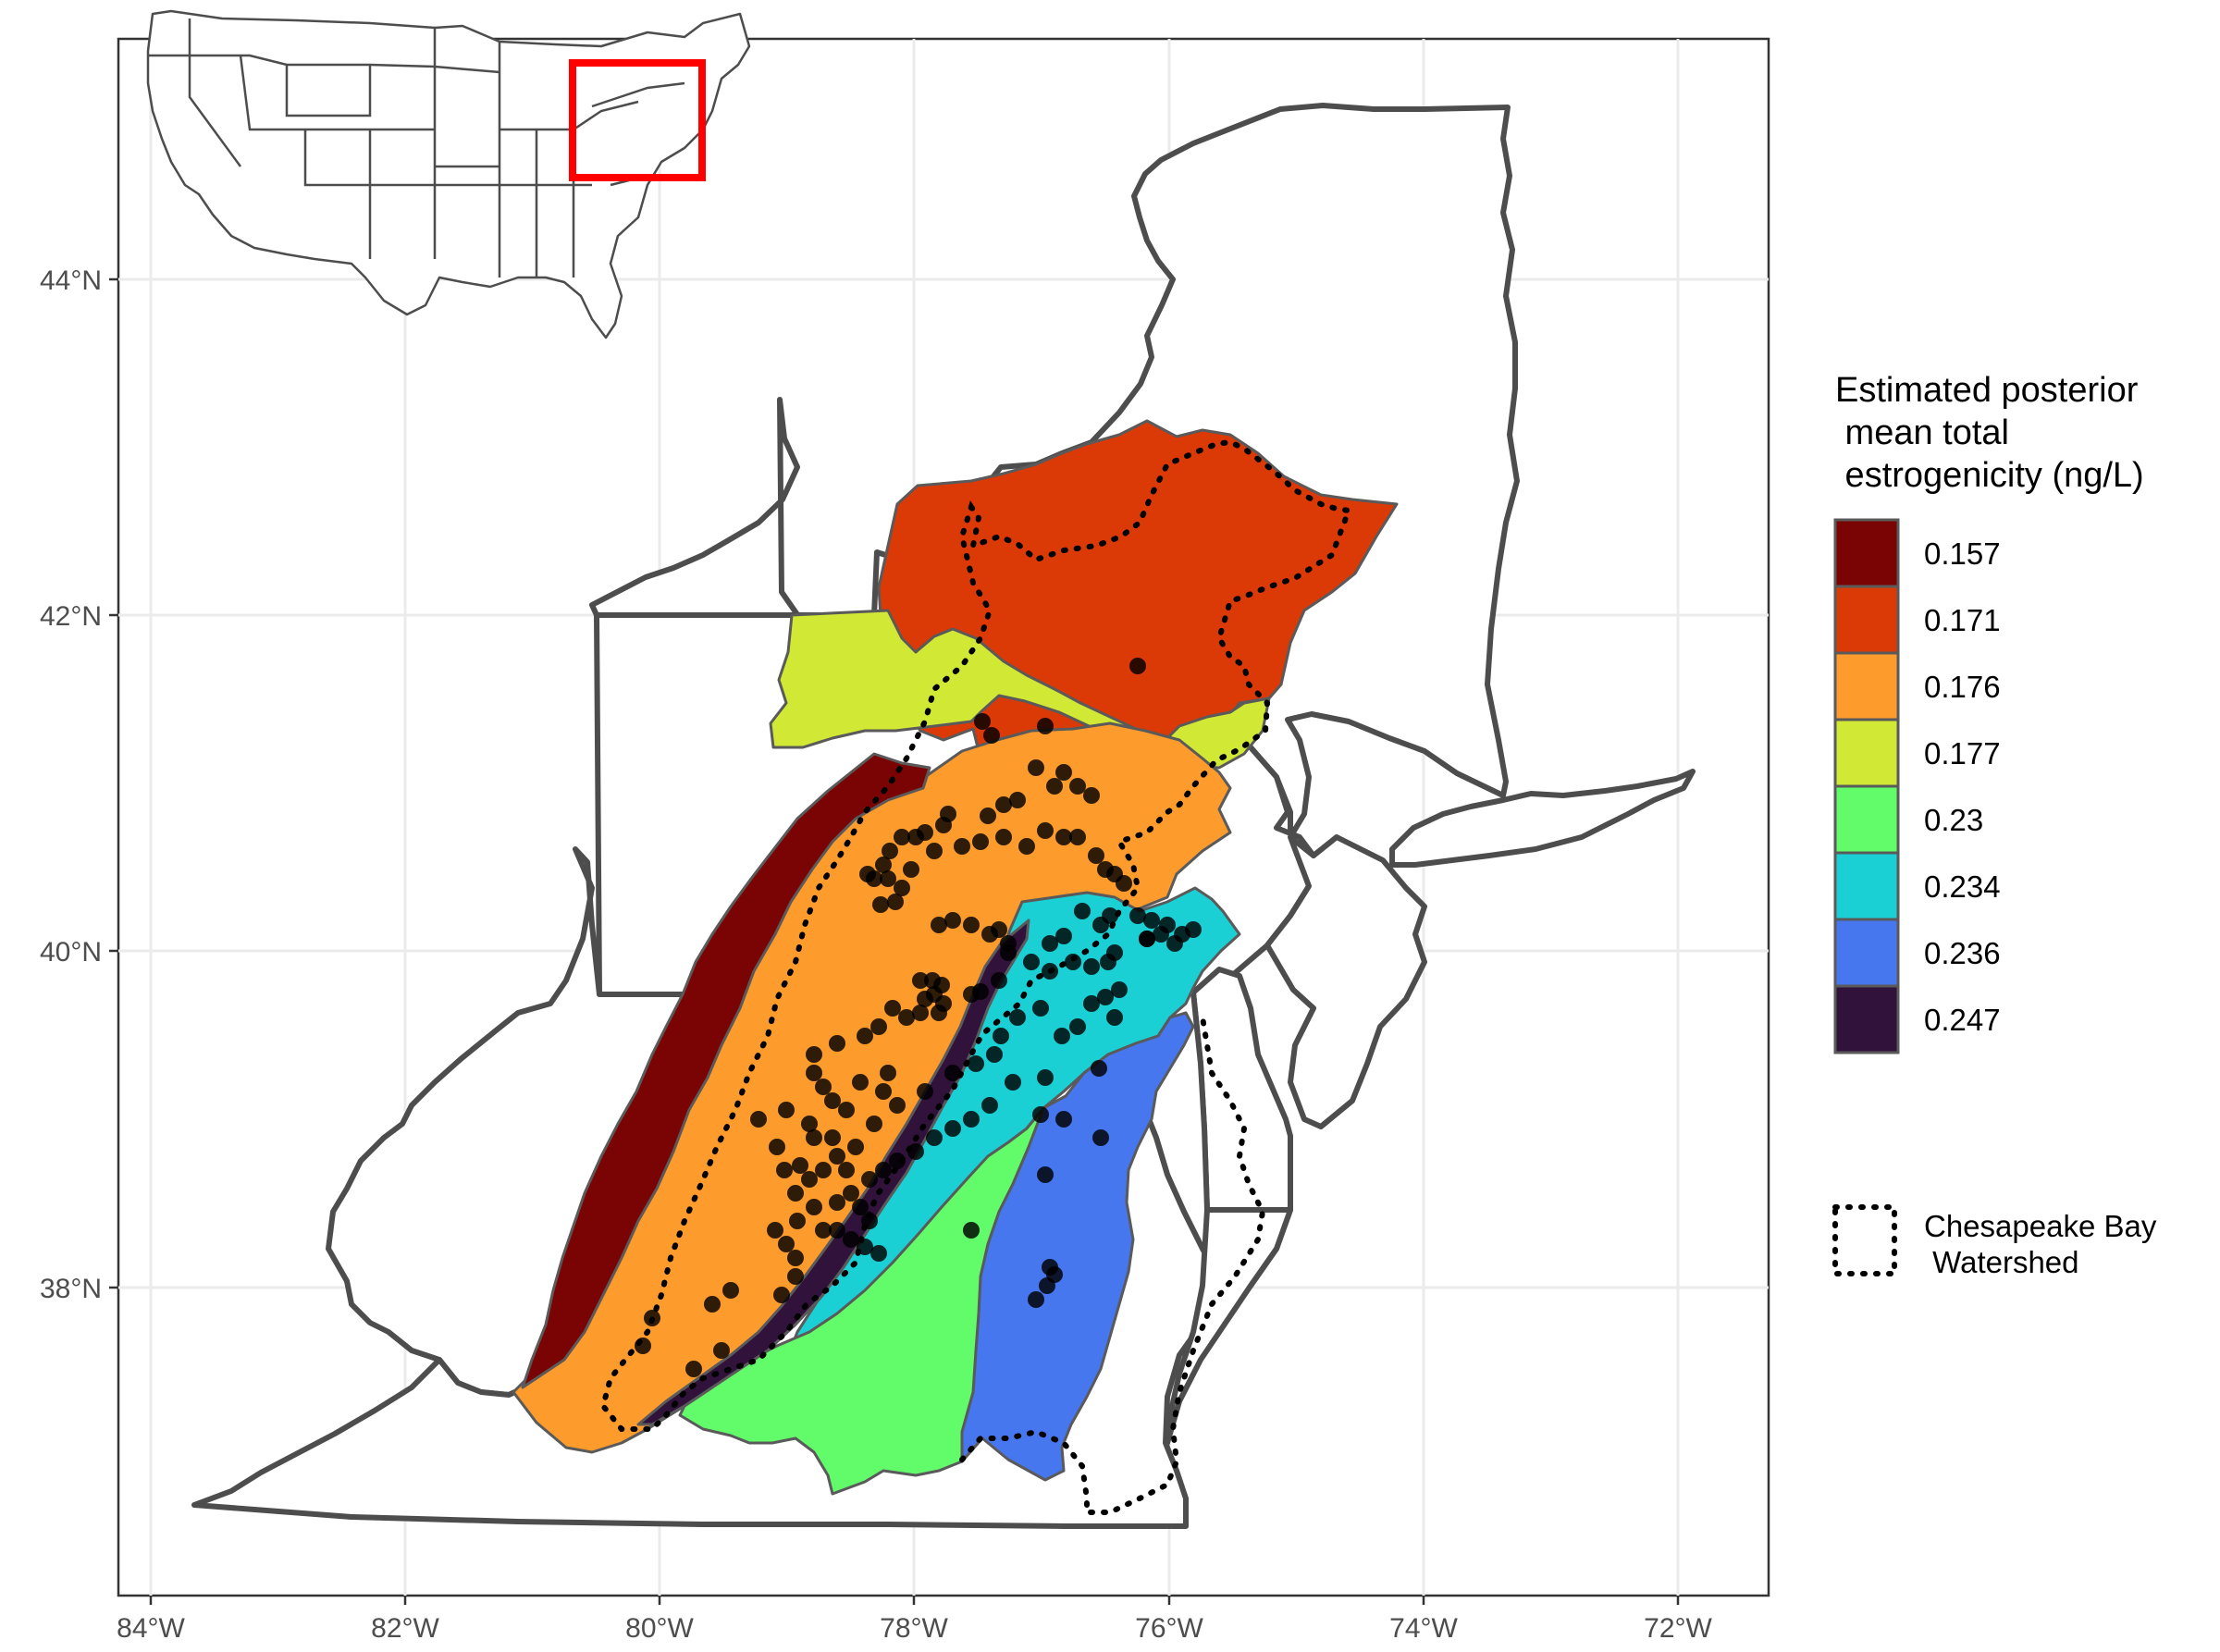 This screenshot has width=2220, height=1652. Describe the element at coordinates (1865, 1240) in the screenshot. I see `legend-watershed-swatch` at that location.